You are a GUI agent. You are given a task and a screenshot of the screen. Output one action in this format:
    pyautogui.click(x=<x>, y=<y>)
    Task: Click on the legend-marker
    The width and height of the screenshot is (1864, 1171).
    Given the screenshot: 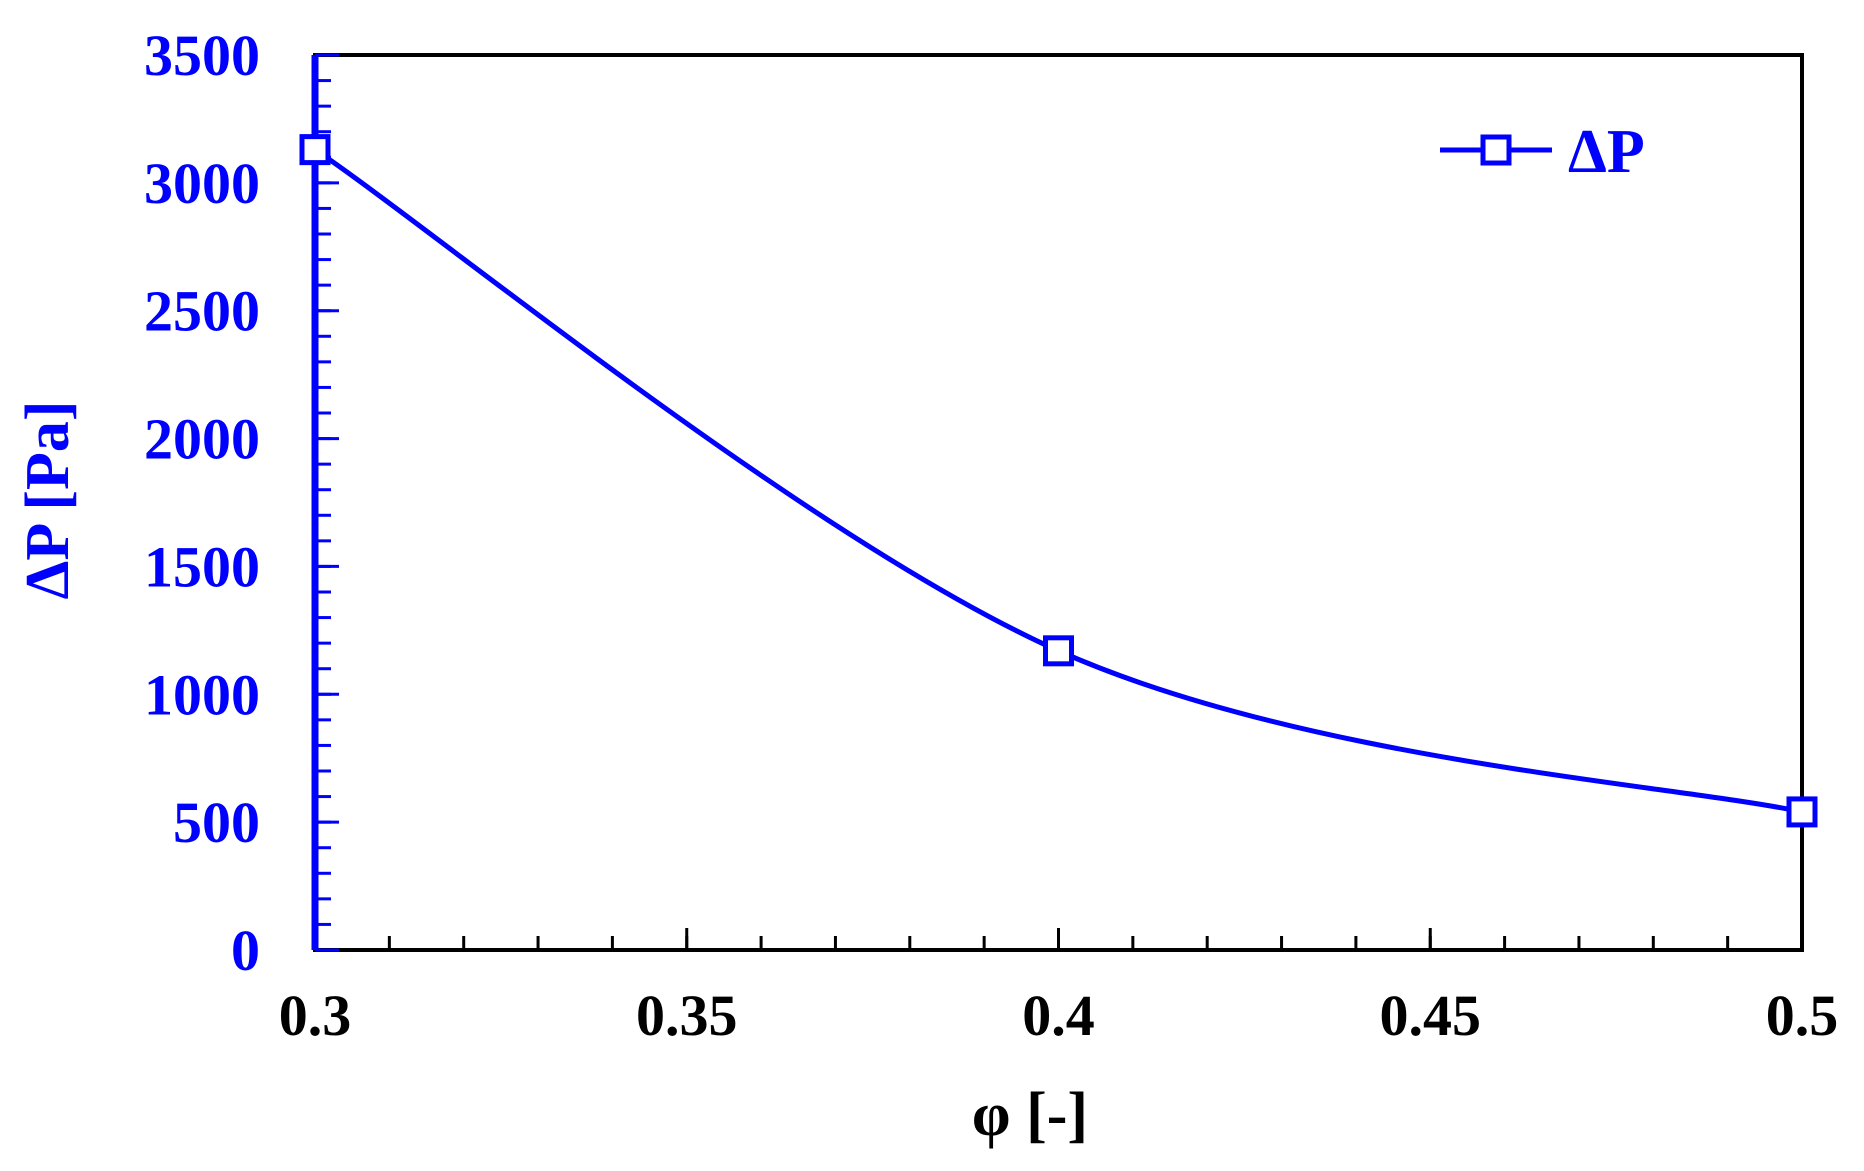 What is the action you would take?
    pyautogui.click(x=1496, y=150)
    